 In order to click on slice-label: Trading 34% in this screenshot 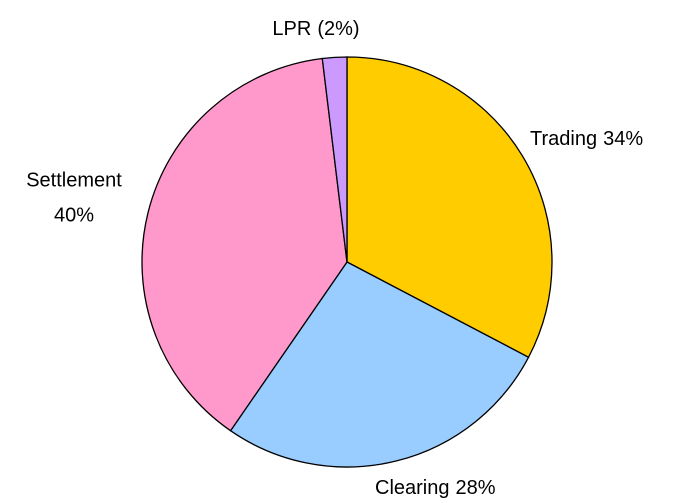, I will do `click(586, 139)`.